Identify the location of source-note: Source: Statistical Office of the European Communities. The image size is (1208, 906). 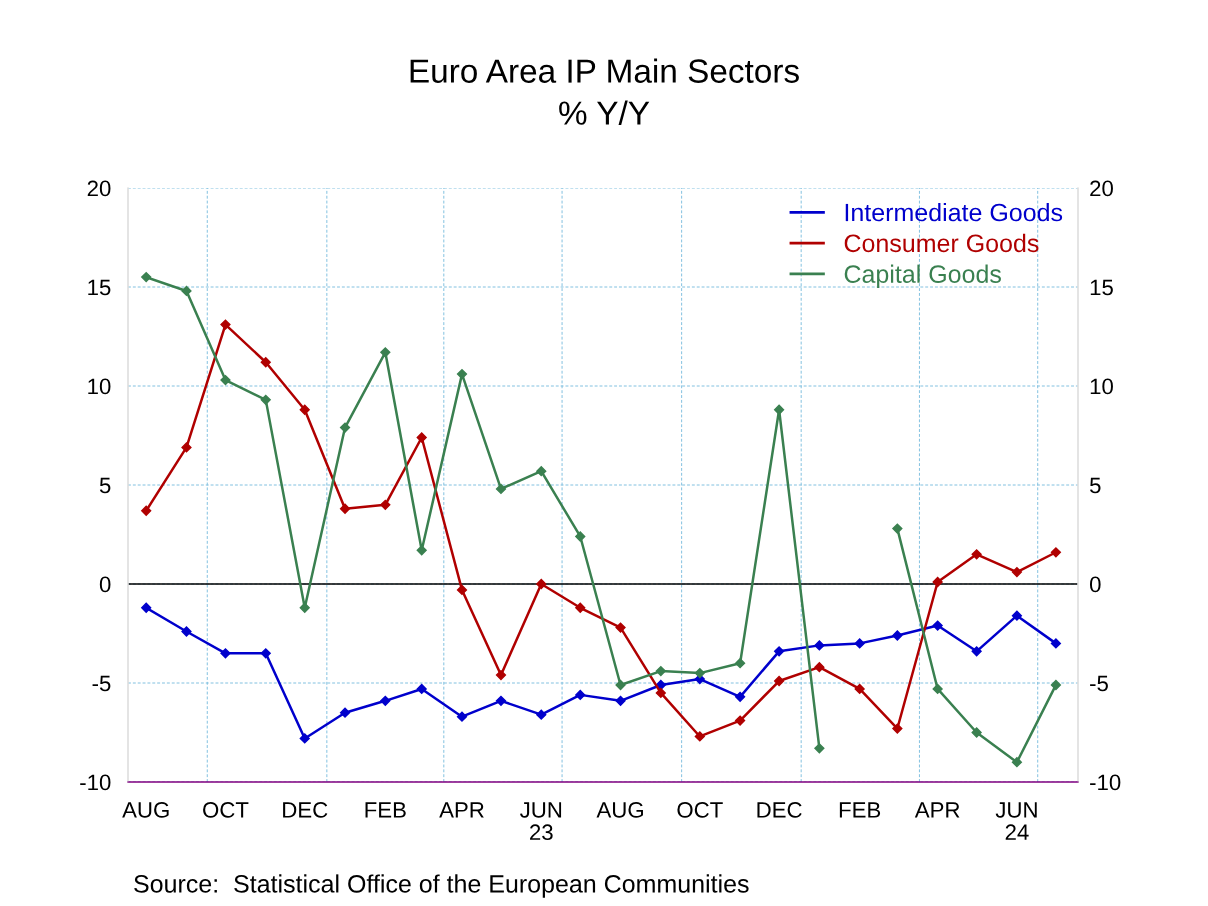
(441, 886).